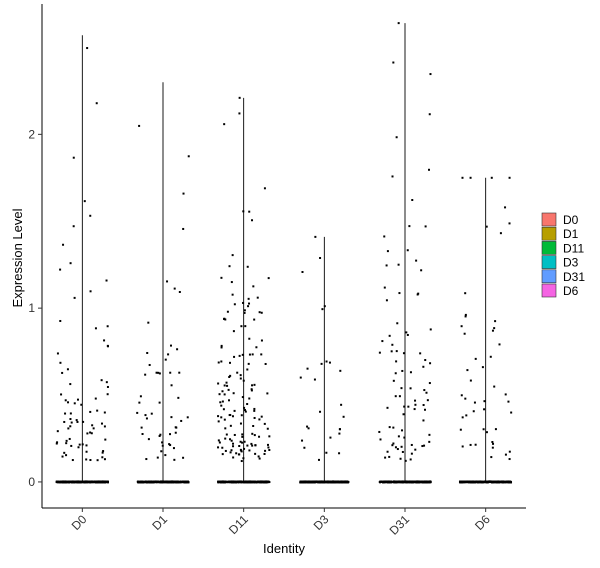  I want to click on legend-item: D3, so click(560, 262).